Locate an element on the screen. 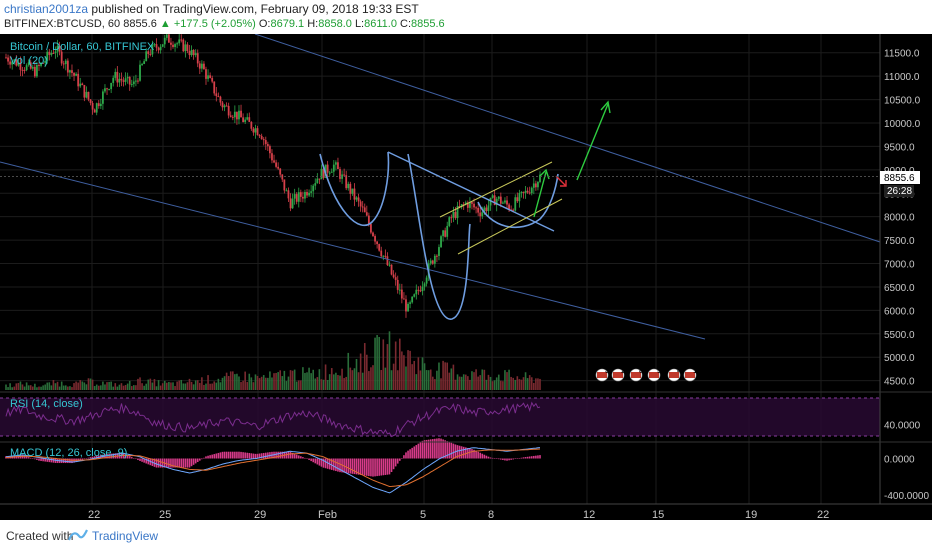  y-tick-label: 6000.0 is located at coordinates (899, 311).